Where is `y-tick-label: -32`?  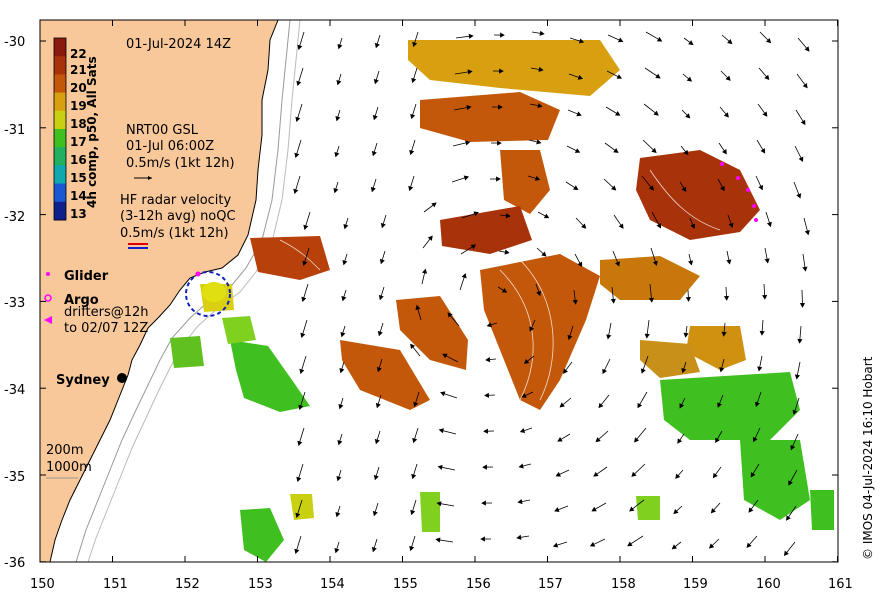
y-tick-label: -32 is located at coordinates (14, 217).